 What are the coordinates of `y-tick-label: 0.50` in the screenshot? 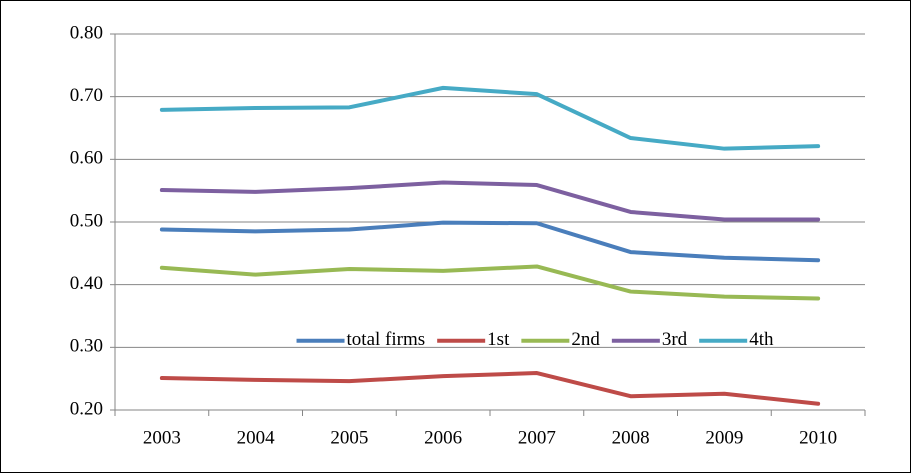 It's located at (86, 220).